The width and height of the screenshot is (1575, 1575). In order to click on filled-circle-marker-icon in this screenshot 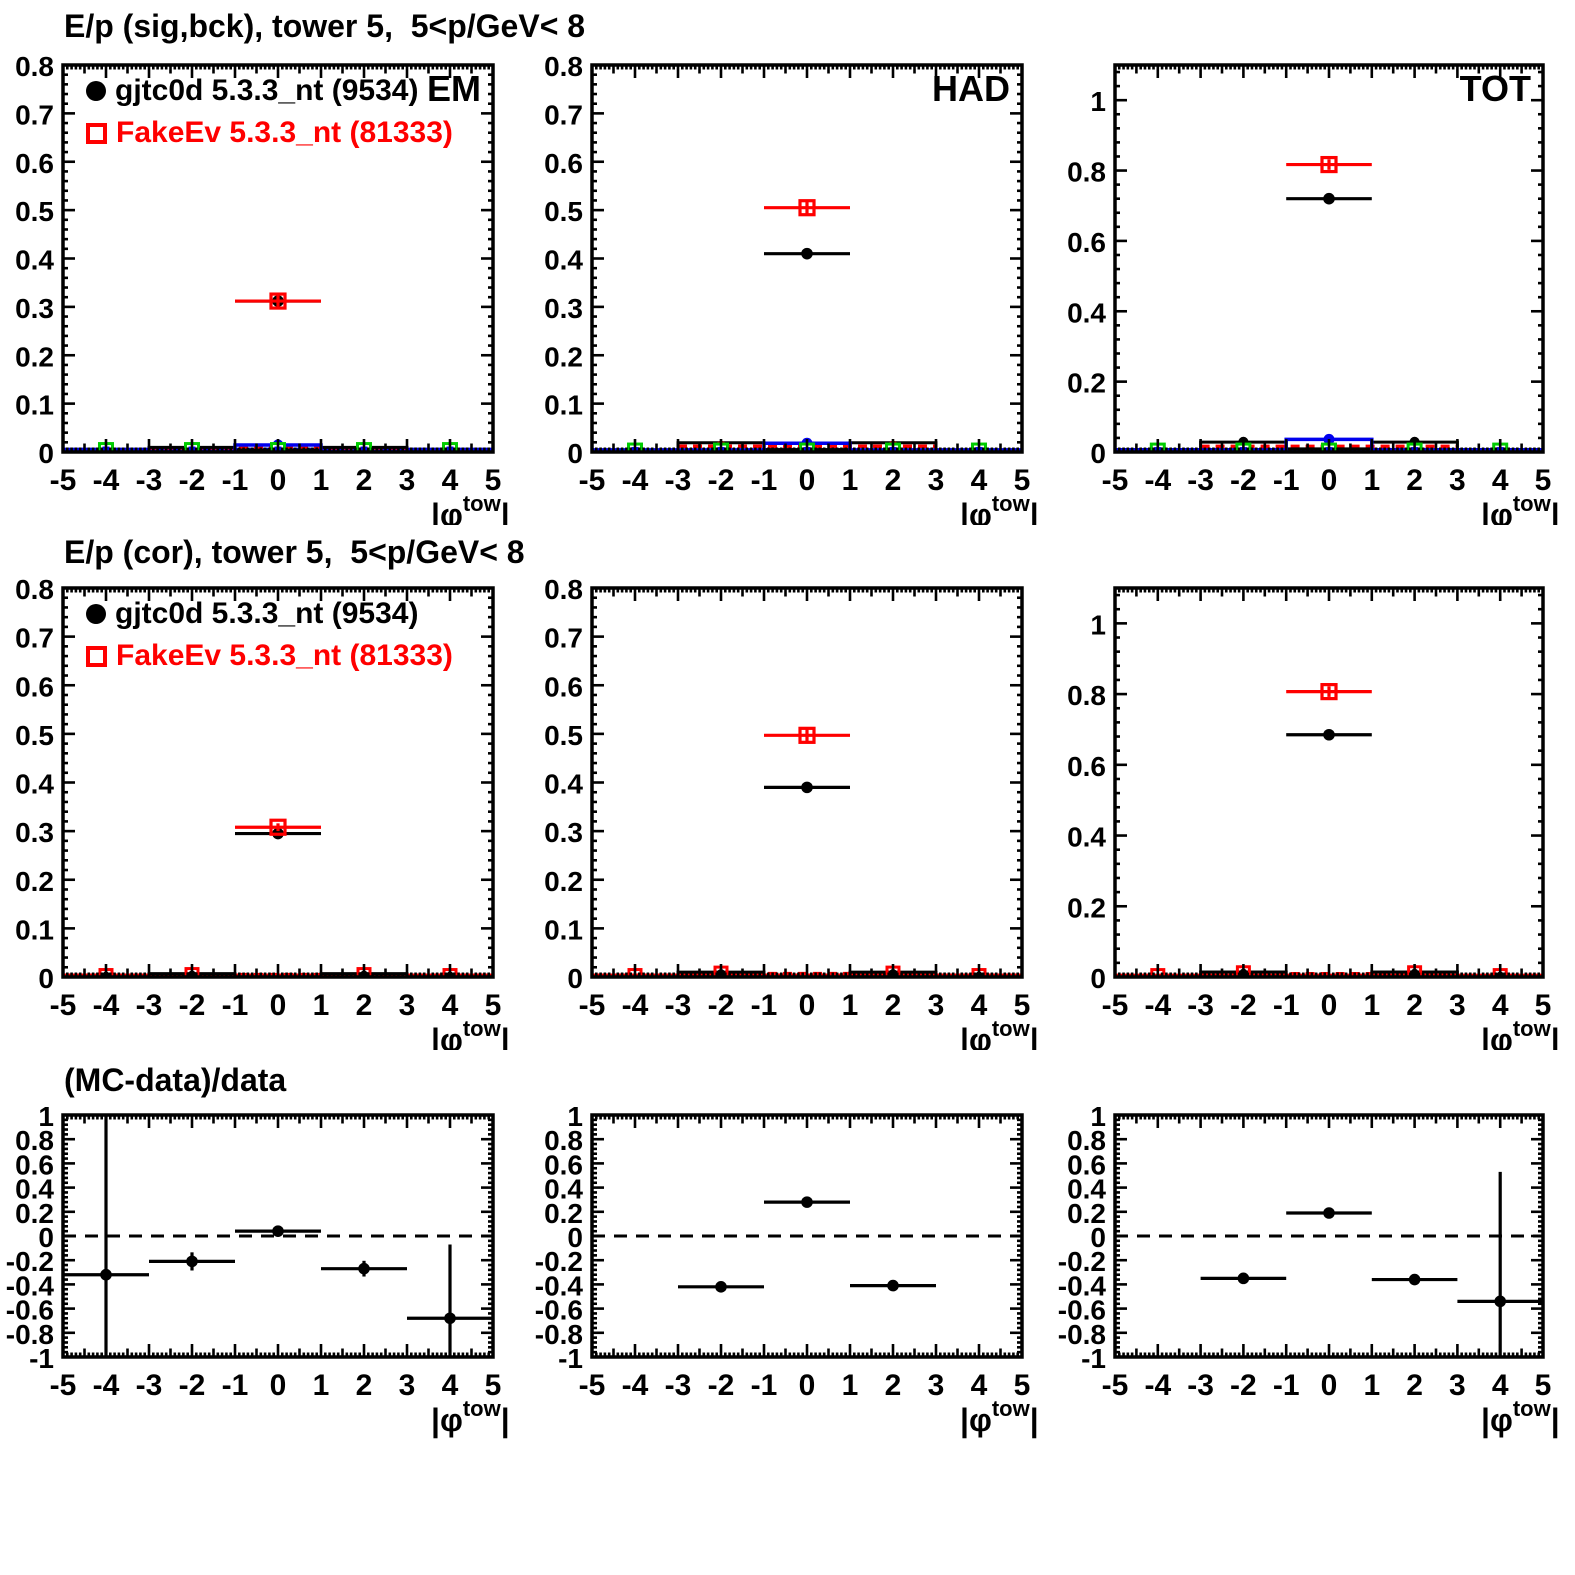, I will do `click(96, 91)`.